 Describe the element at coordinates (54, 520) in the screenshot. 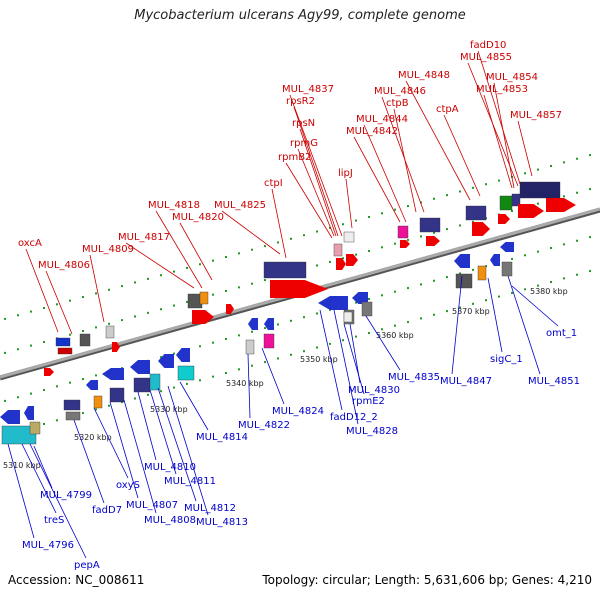

I see `reverse-gene-label: treS` at that location.